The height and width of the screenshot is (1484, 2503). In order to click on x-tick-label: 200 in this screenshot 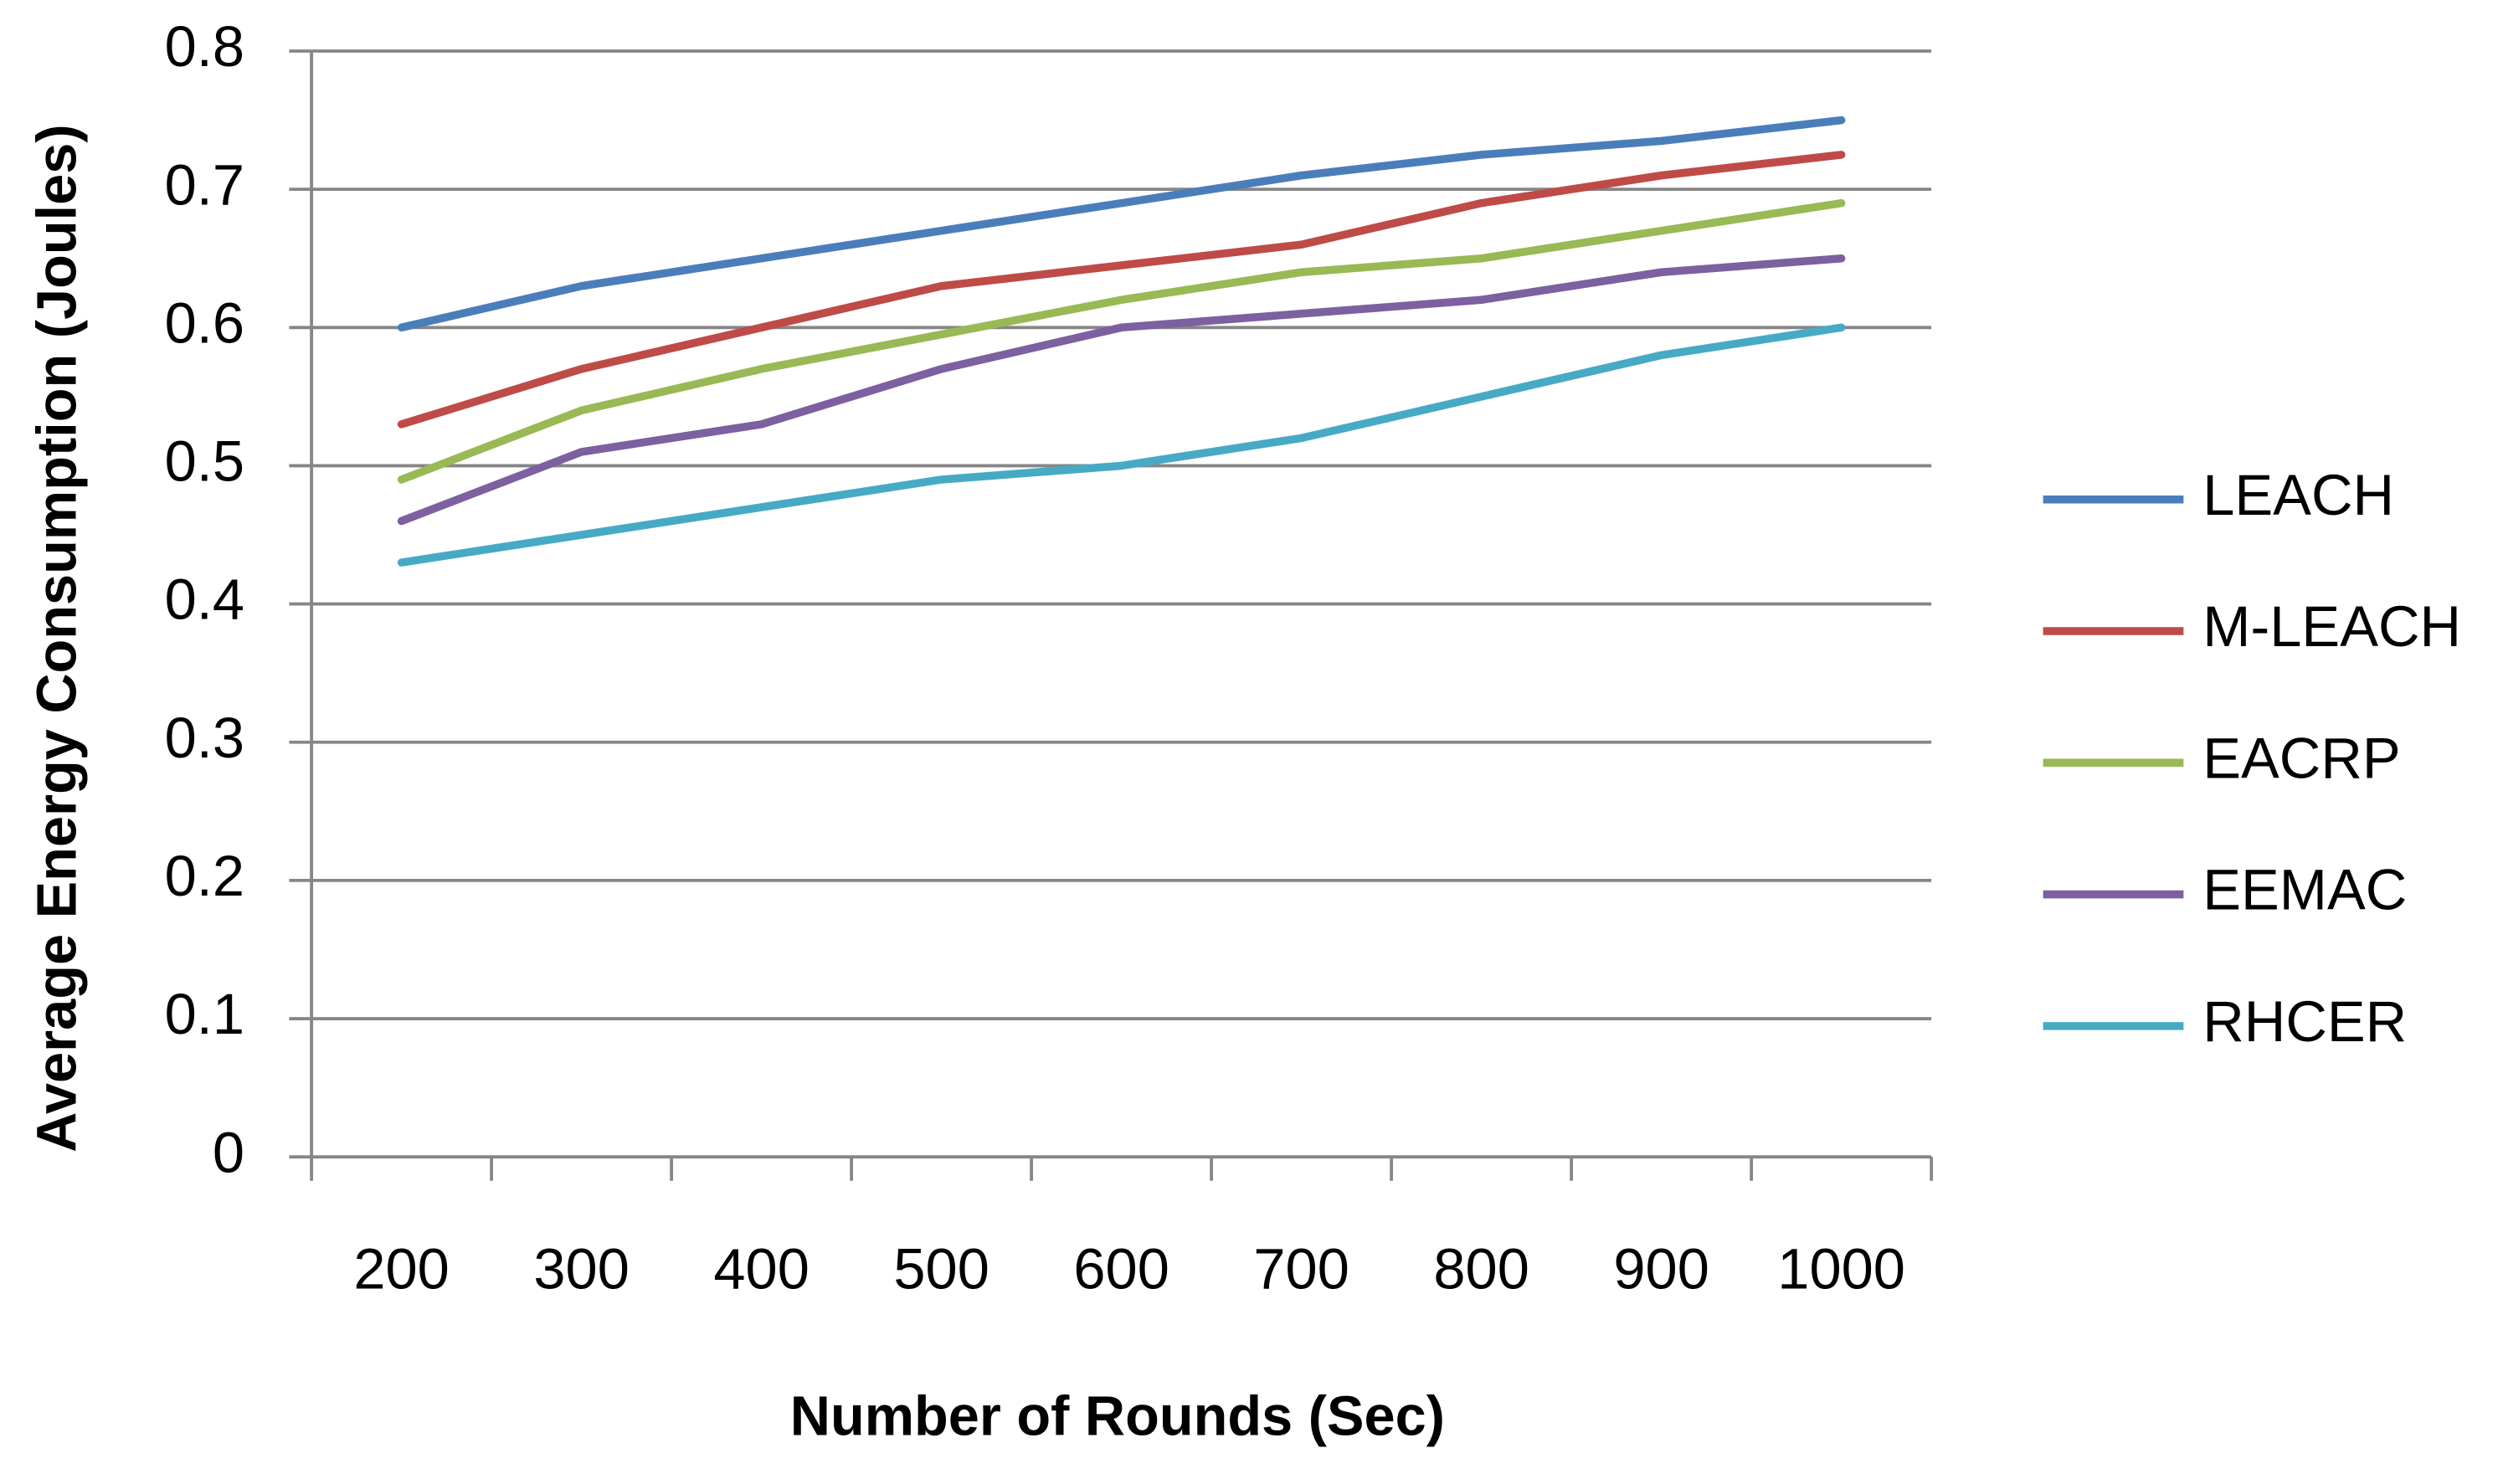, I will do `click(401, 1269)`.